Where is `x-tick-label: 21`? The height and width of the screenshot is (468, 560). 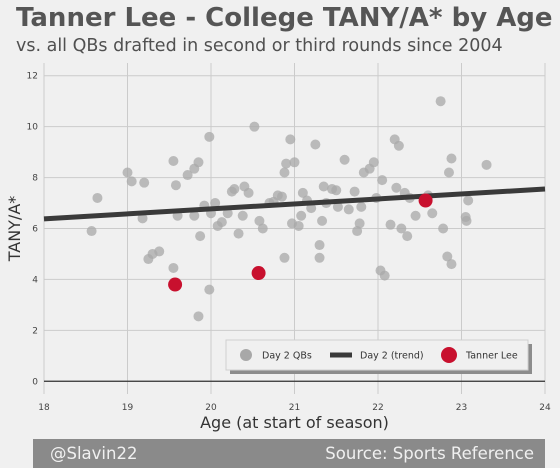 x-tick-label: 21 is located at coordinates (294, 408).